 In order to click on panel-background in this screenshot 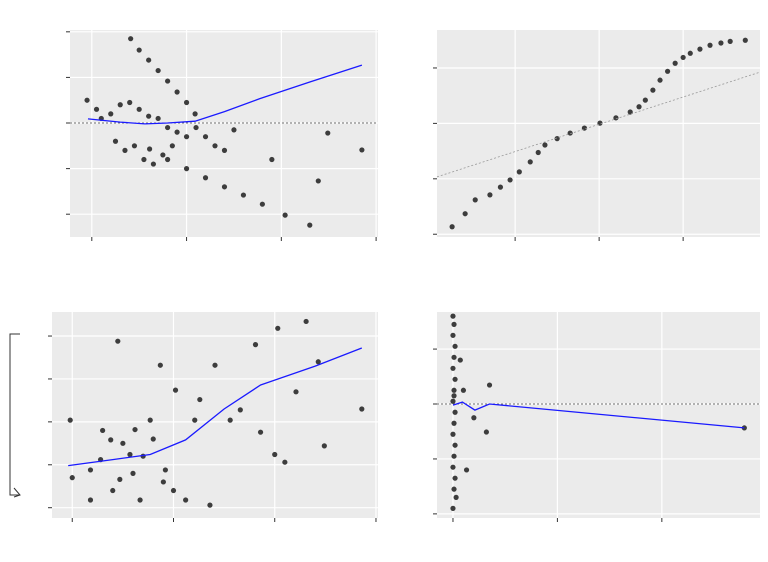, I will do `click(224, 133)`.